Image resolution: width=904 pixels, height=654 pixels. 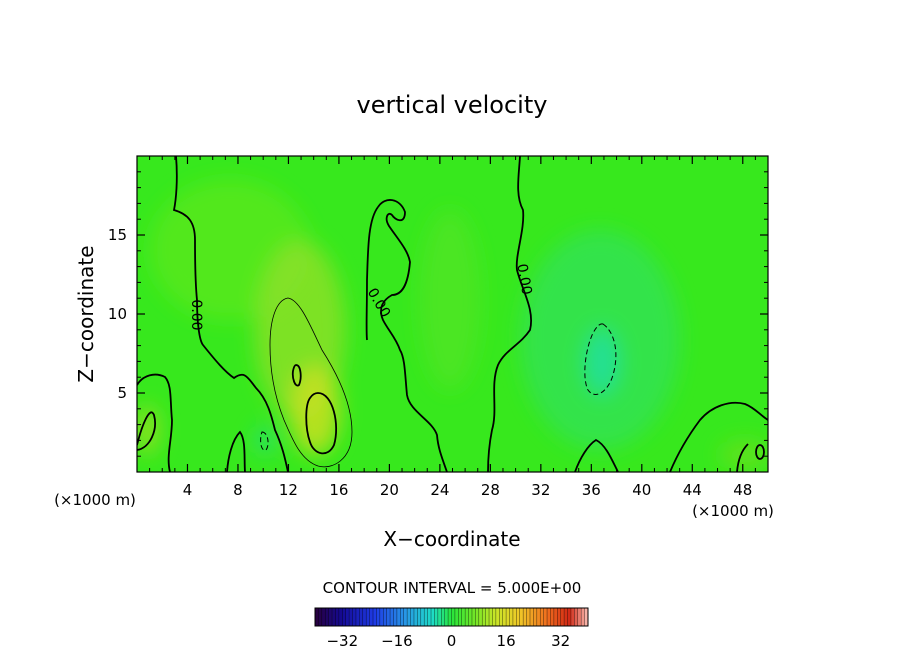 I want to click on contour-small-loop-left, so click(x=146, y=431).